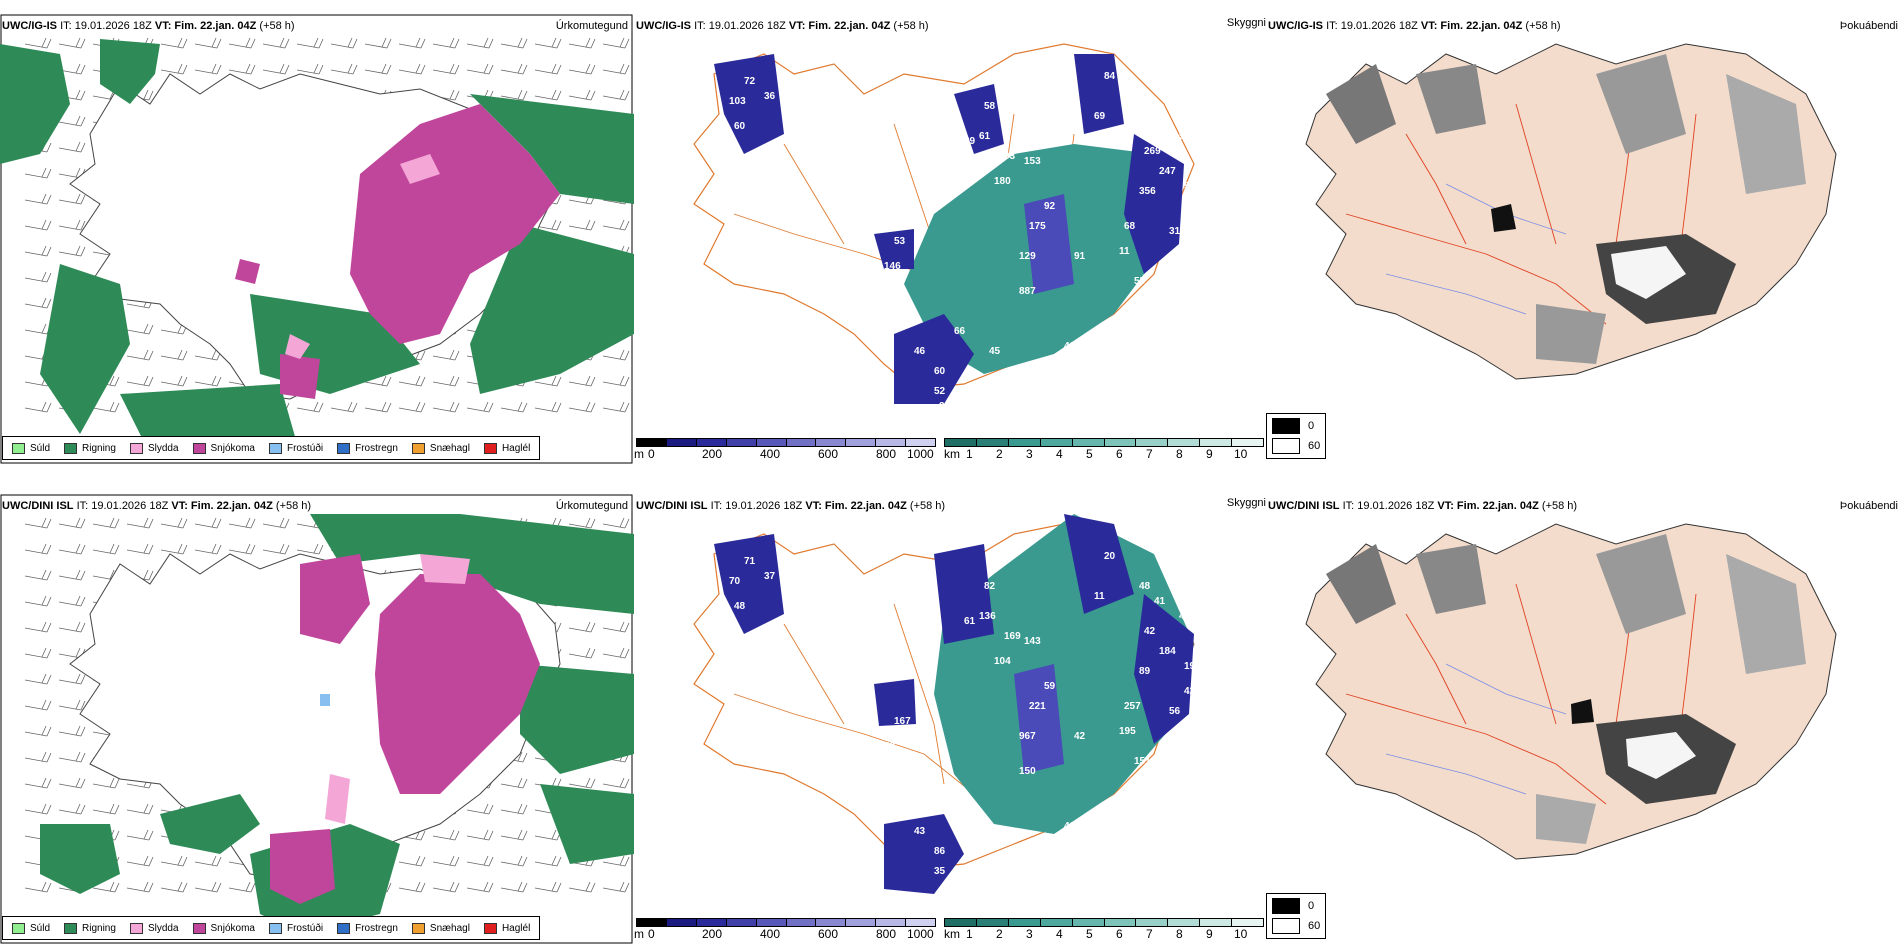 The height and width of the screenshot is (950, 1900). I want to click on cloud-base-value-label: 42, so click(1080, 736).